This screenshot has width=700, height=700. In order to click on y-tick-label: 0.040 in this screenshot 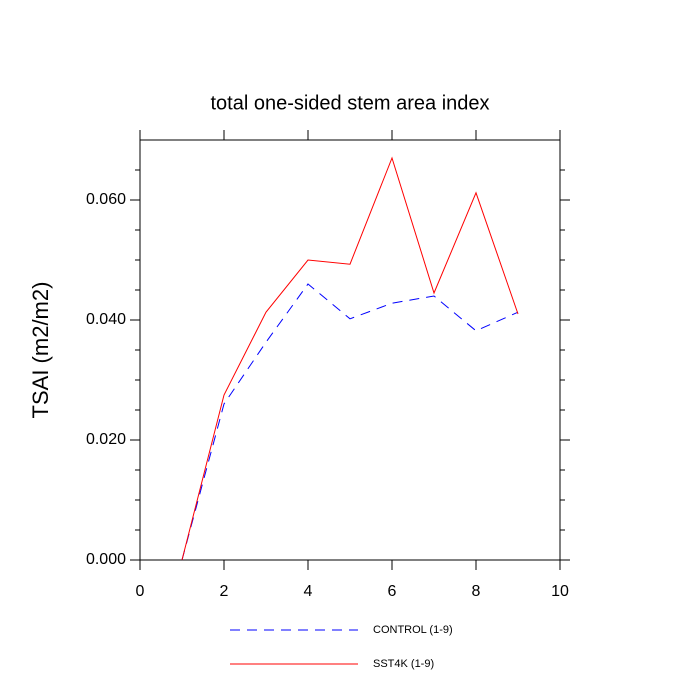, I will do `click(106, 319)`.